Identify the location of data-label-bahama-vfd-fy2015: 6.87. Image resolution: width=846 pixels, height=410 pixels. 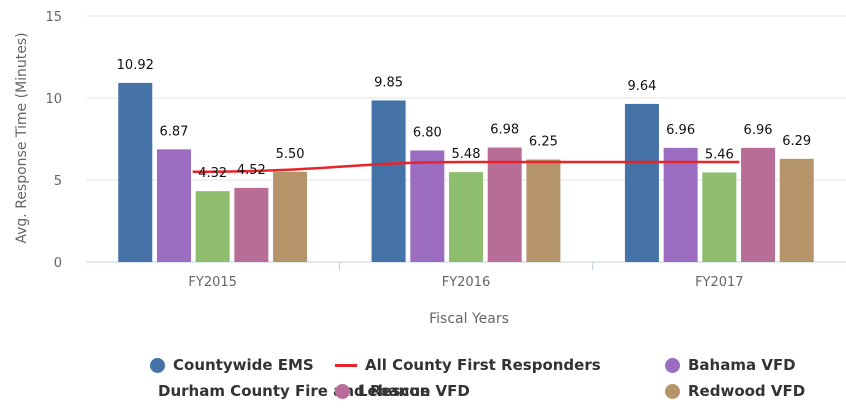
(173, 131).